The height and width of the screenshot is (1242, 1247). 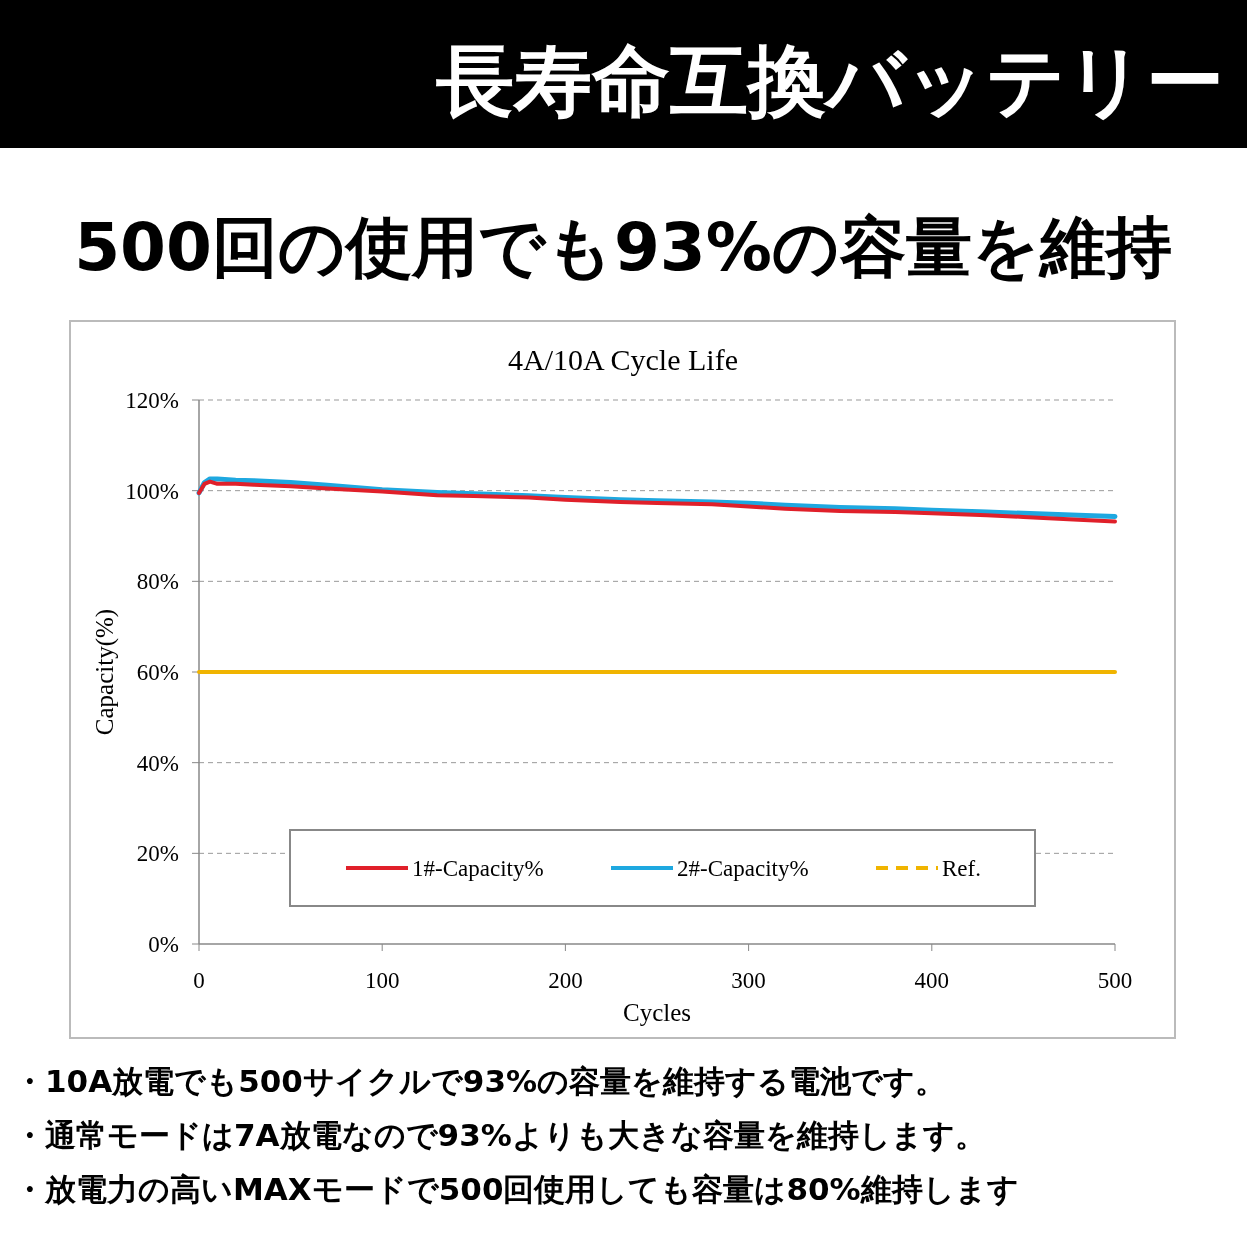 What do you see at coordinates (157, 582) in the screenshot?
I see `y-tick-label: 80%` at bounding box center [157, 582].